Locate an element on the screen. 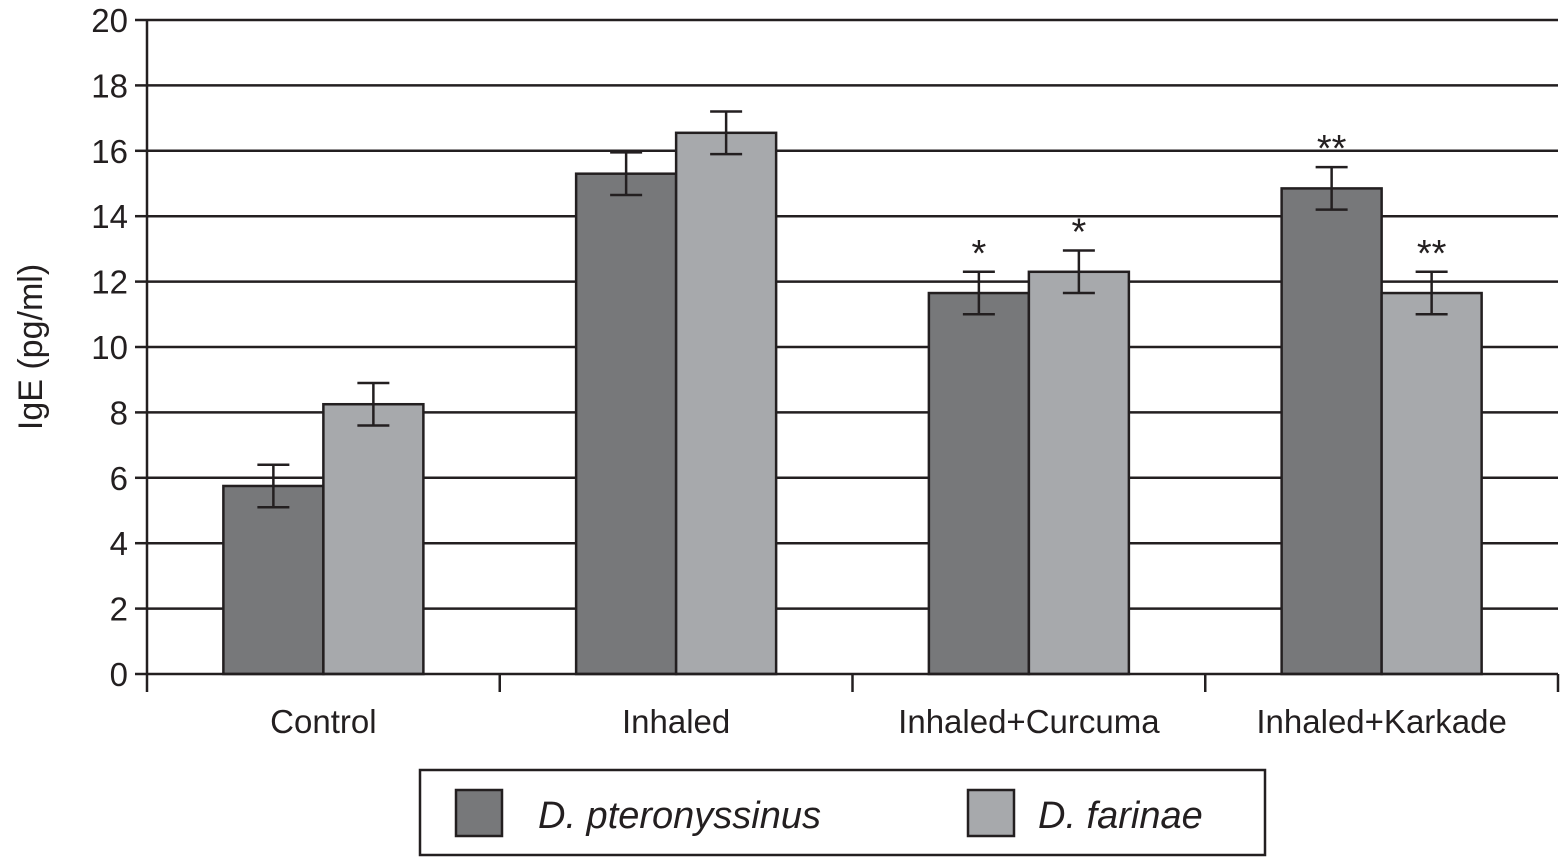 Image resolution: width=1561 pixels, height=862 pixels. y-tick-label: 4 is located at coordinates (119, 543).